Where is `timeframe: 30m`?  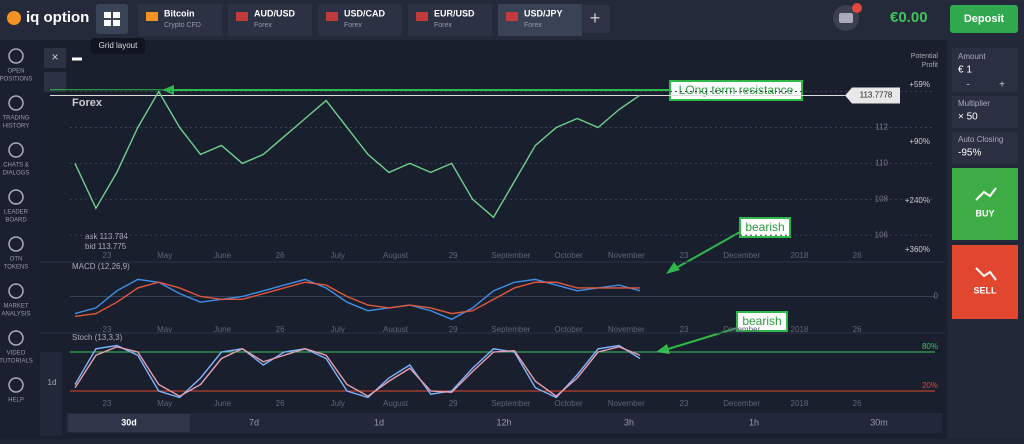
timeframe: 30m is located at coordinates (879, 422).